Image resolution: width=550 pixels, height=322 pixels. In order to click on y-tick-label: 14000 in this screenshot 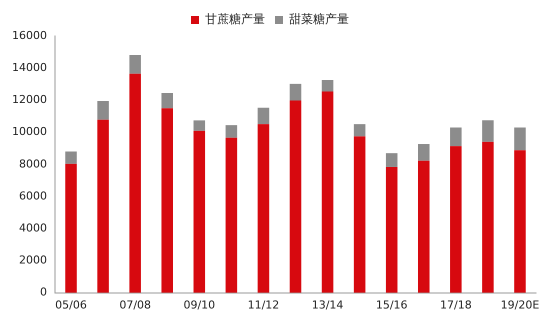, I will do `click(29, 67)`.